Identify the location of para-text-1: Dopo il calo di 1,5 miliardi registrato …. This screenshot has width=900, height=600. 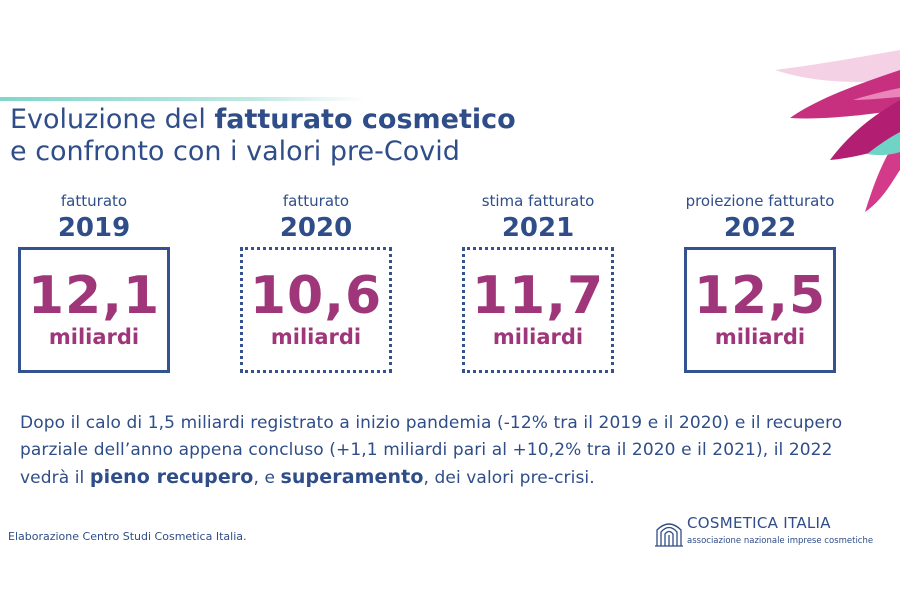
(431, 450).